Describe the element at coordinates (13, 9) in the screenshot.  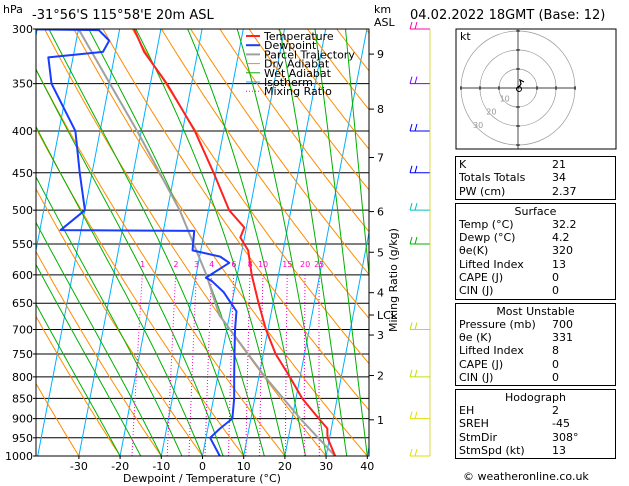
I see `hpa-label: hPa` at that location.